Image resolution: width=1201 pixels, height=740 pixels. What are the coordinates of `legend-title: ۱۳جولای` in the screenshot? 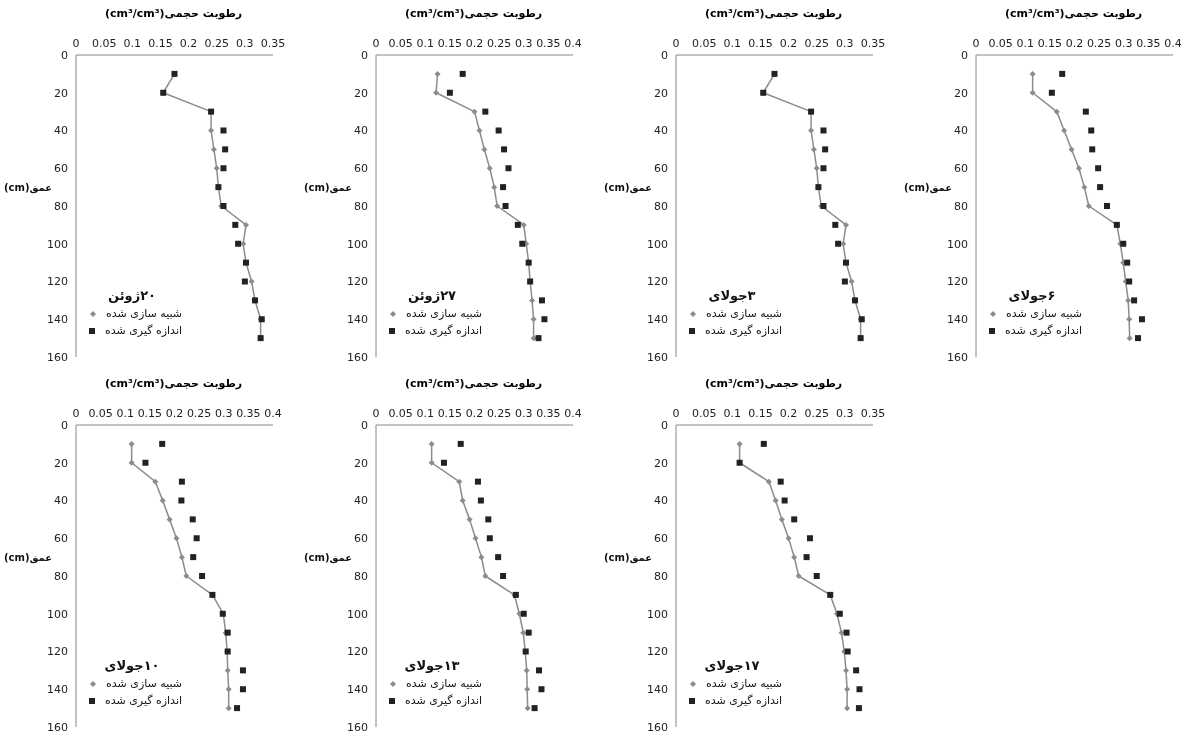 It's located at (432, 665).